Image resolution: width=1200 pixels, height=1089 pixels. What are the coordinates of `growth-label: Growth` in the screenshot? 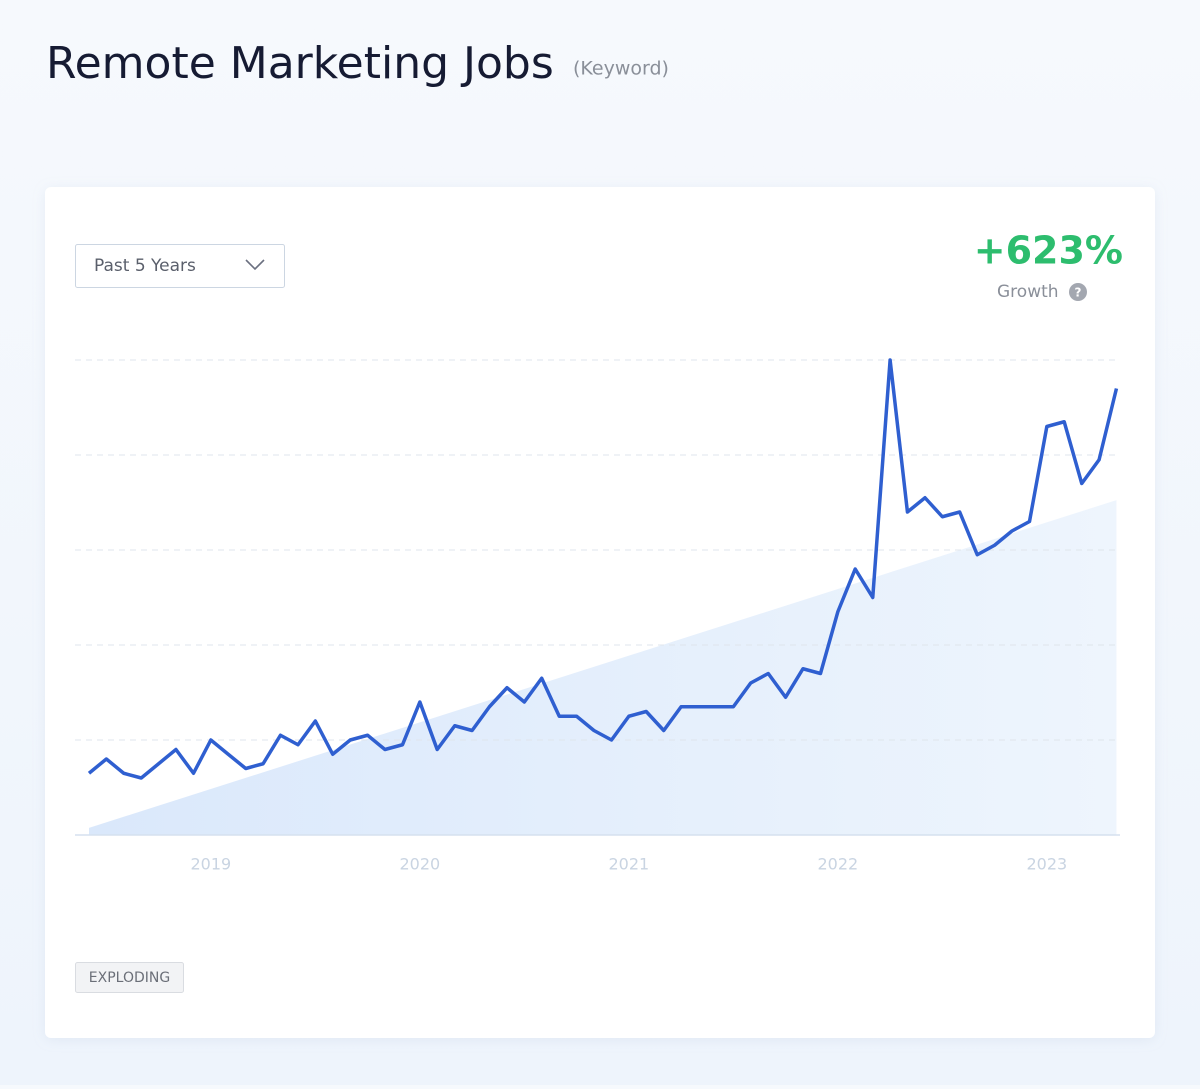 It's located at (1028, 292).